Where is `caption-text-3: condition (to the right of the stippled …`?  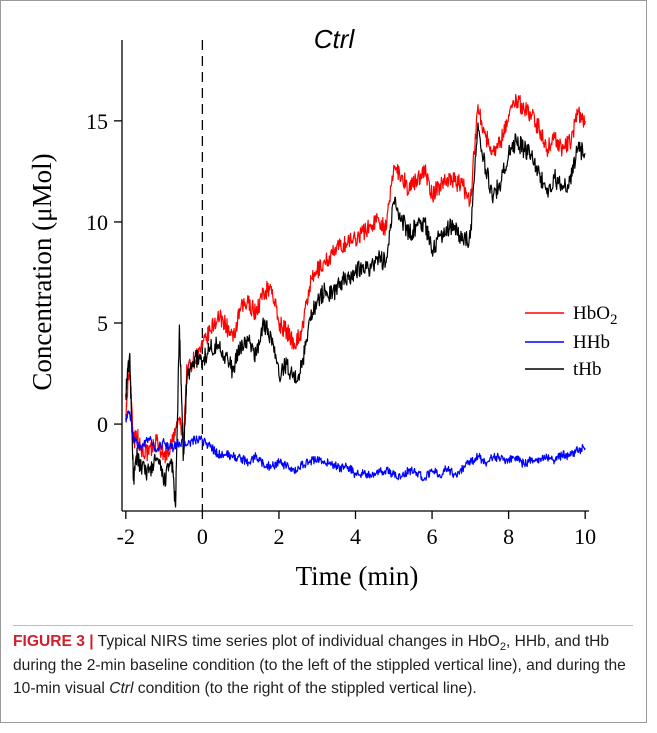
caption-text-3: condition (to the right of the stippled … is located at coordinates (304, 688).